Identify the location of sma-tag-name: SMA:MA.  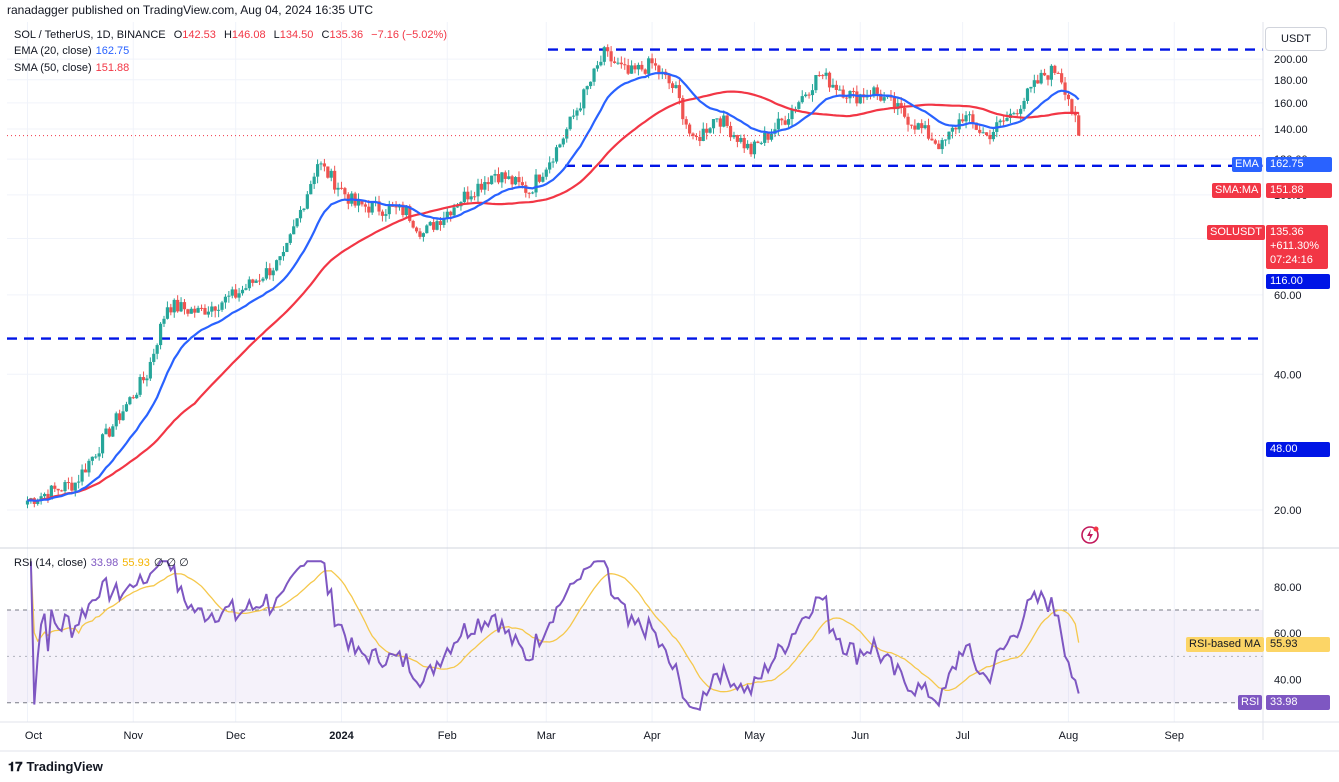
(1237, 190).